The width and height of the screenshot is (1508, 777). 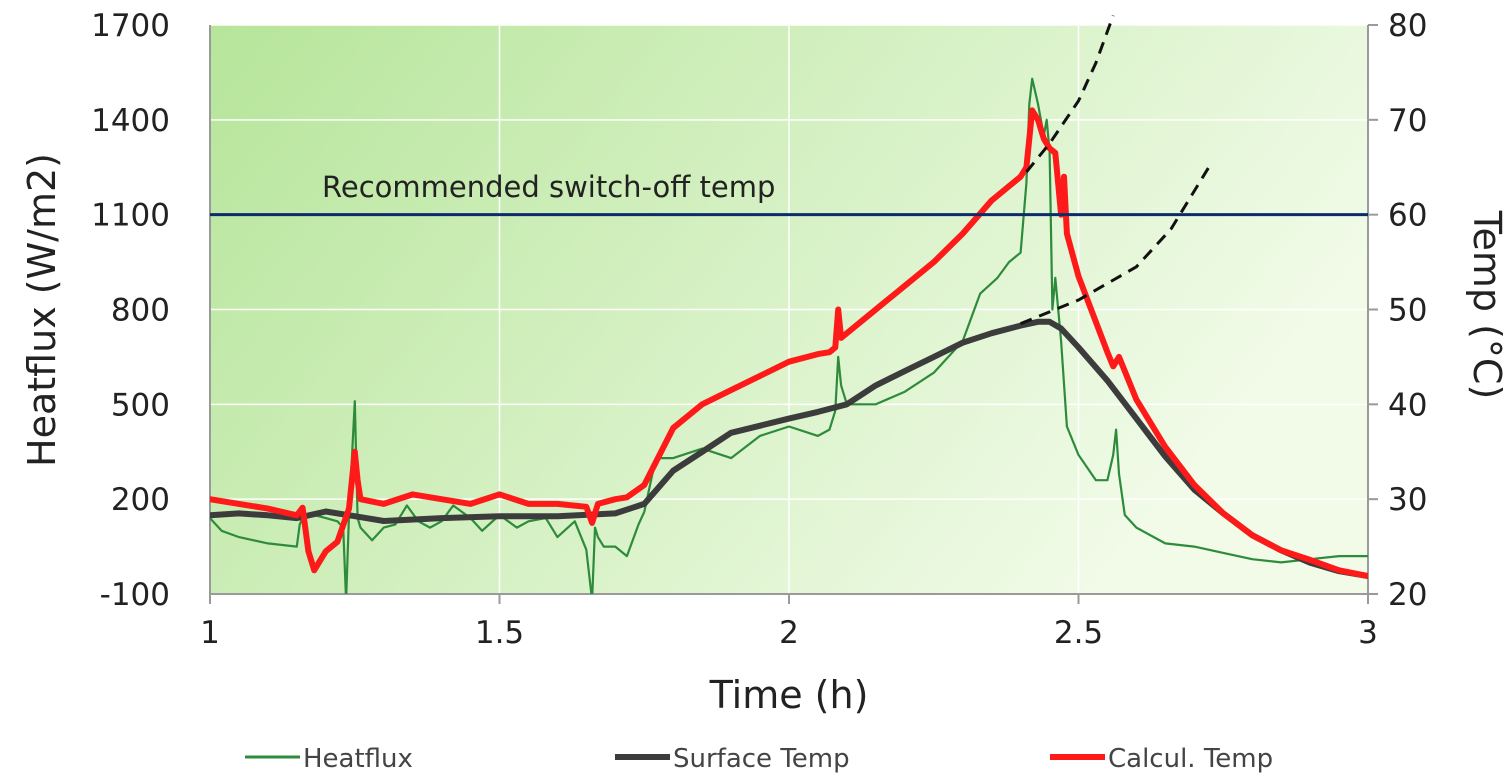 I want to click on y-tick-label-left: 800, so click(x=140, y=311).